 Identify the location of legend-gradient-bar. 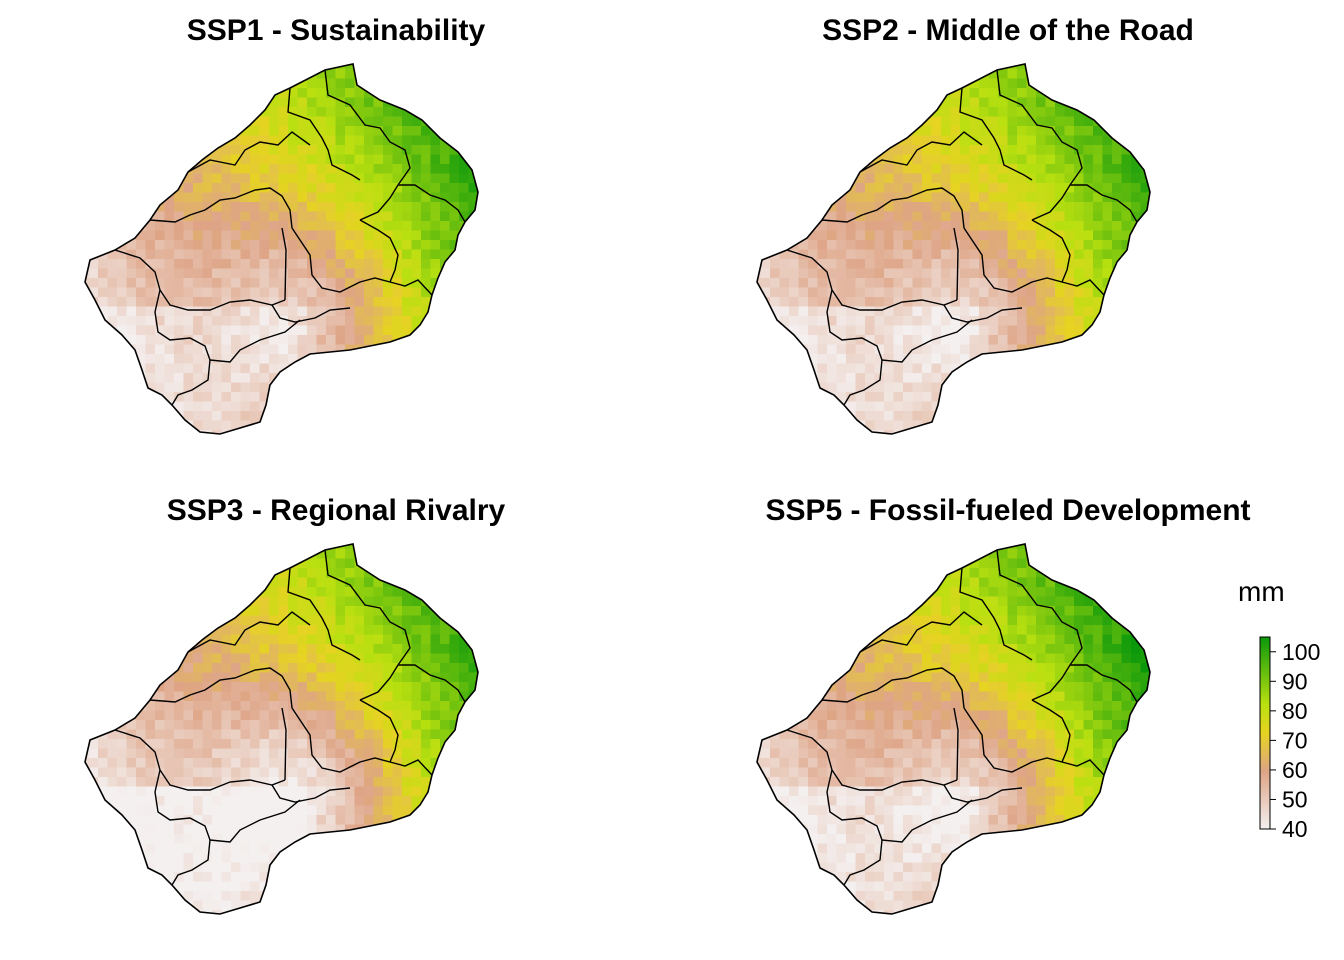
(1265, 733).